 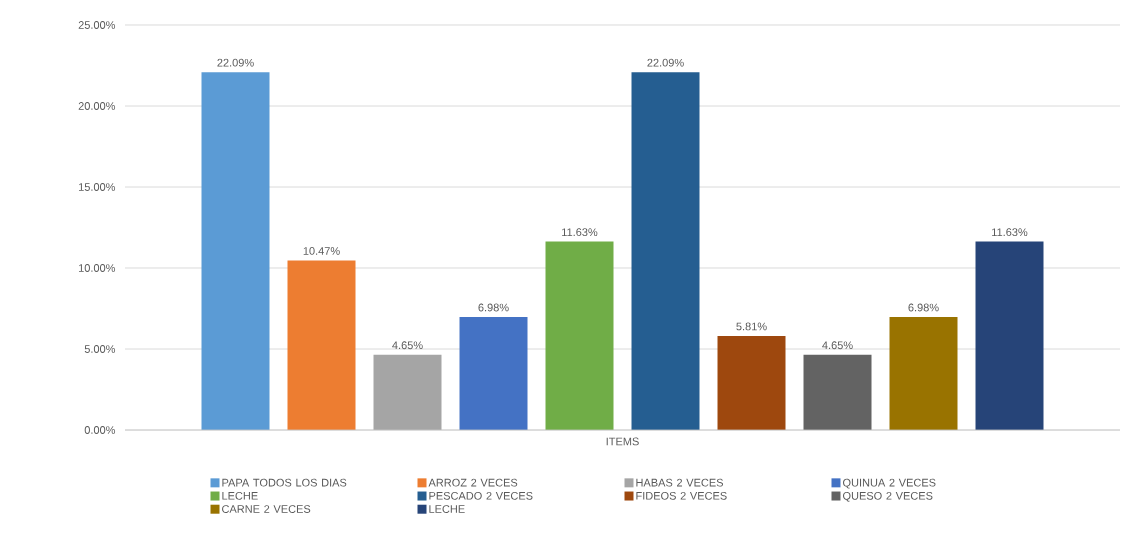 I want to click on y-tick-label: 5.00%, so click(x=100, y=349).